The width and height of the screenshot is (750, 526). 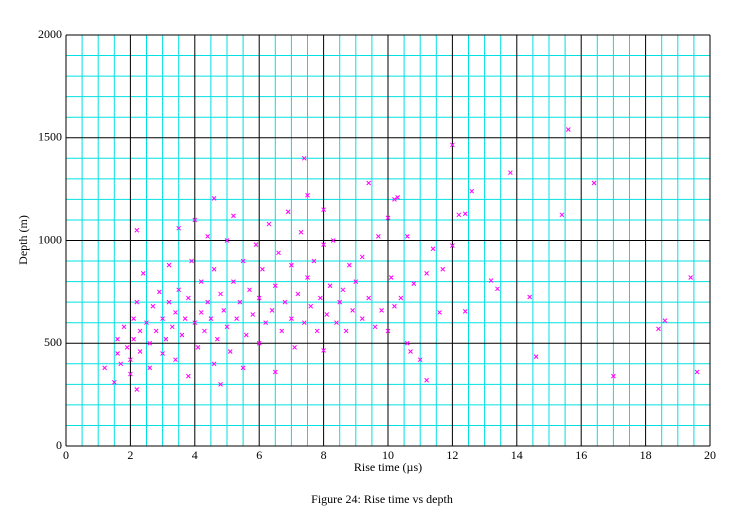 What do you see at coordinates (195, 455) in the screenshot?
I see `x-tick-label: 4` at bounding box center [195, 455].